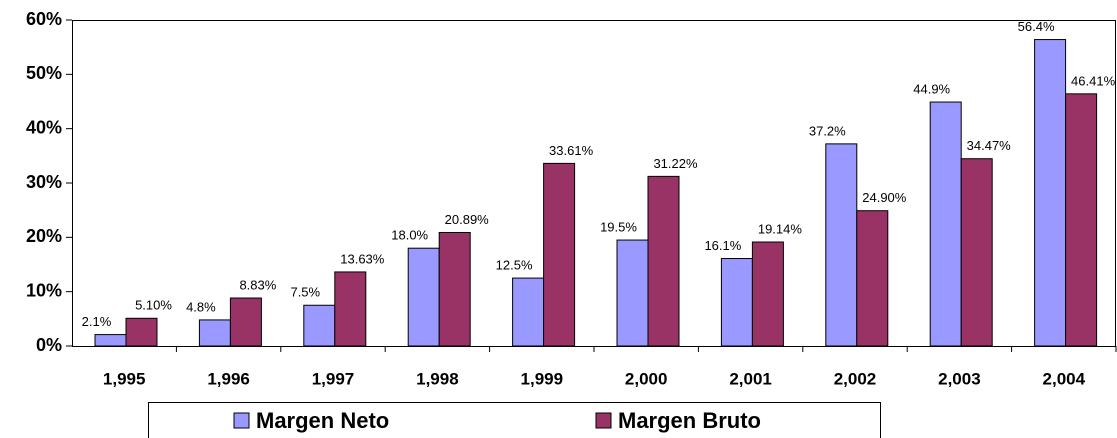  I want to click on legend-label: Margen Bruto, so click(689, 420).